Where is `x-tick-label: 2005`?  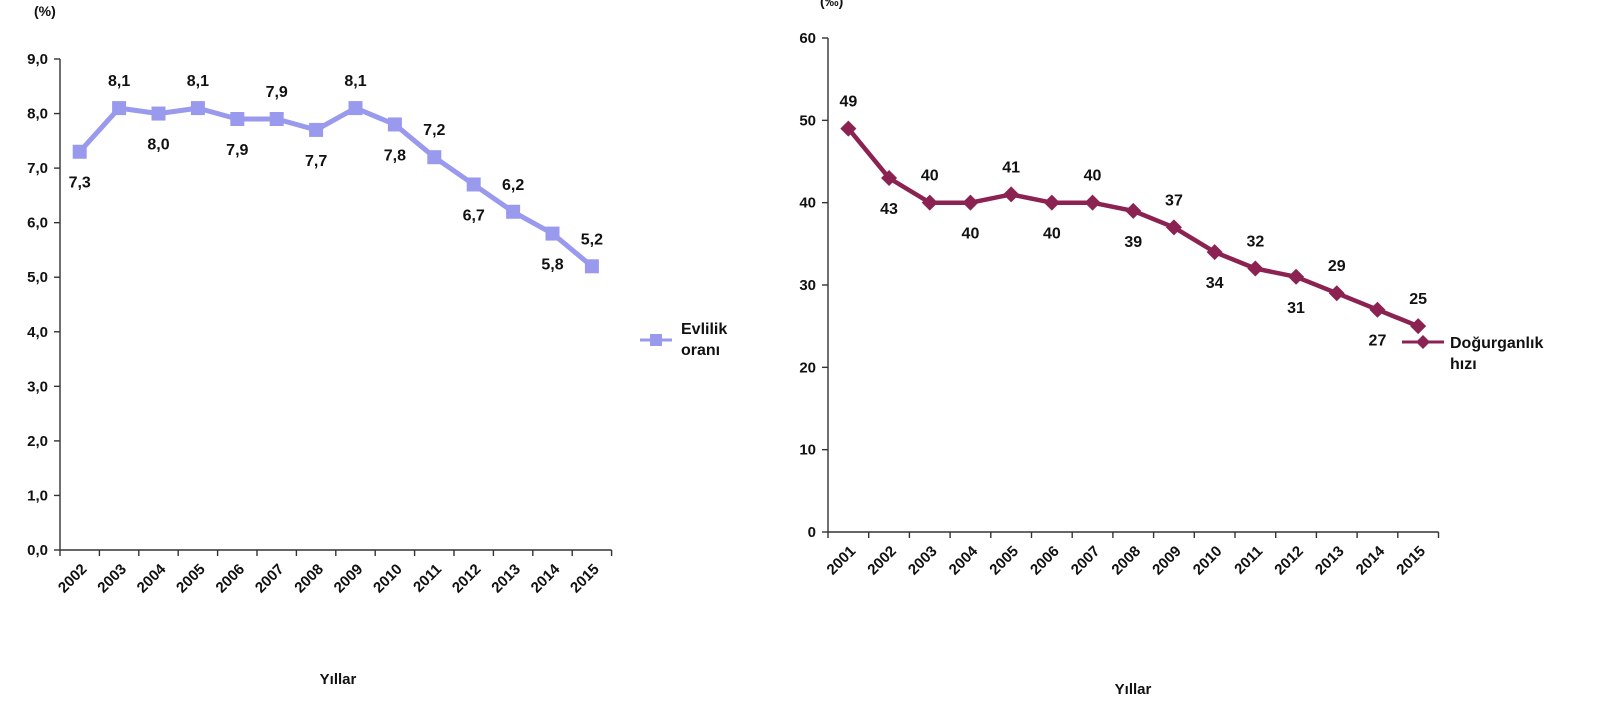 x-tick-label: 2005 is located at coordinates (1004, 561).